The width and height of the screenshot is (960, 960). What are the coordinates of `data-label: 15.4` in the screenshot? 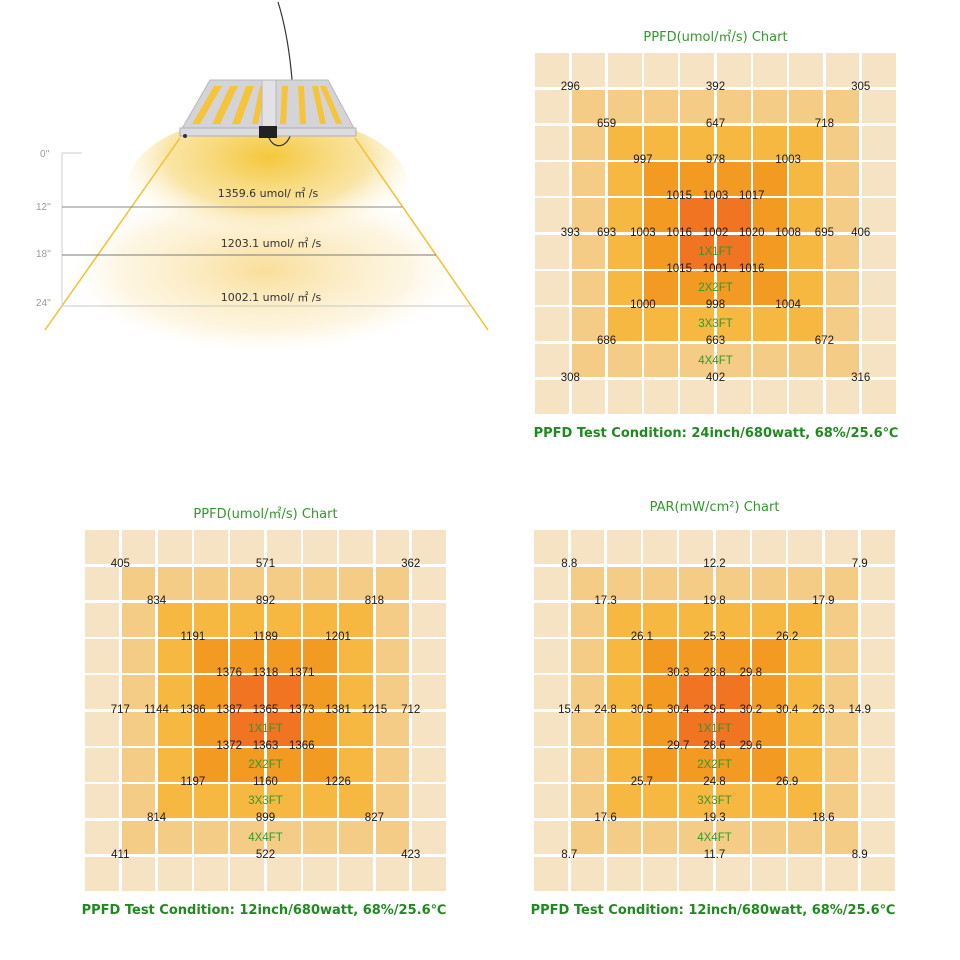 It's located at (569, 709).